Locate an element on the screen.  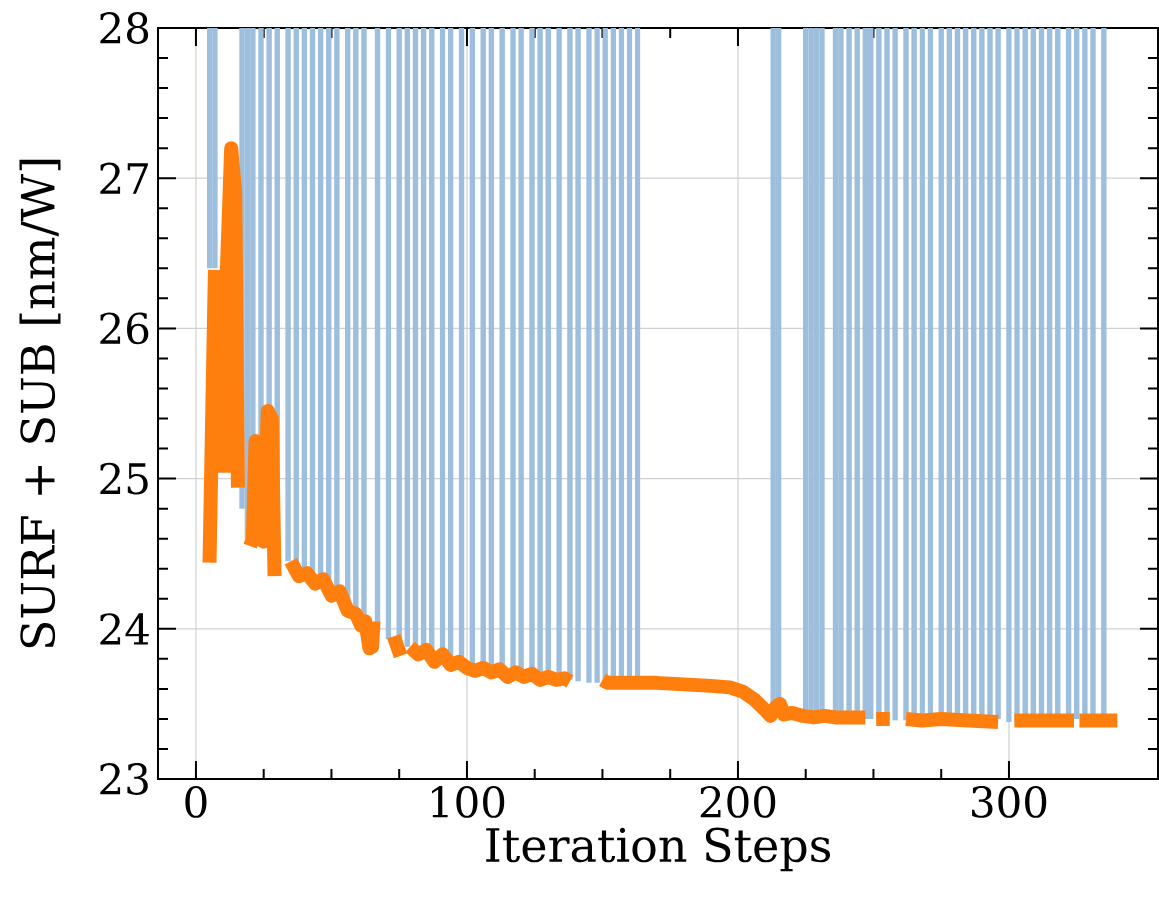
y-axis-title: SURF + SUB [nm/W] is located at coordinates (40, 403).